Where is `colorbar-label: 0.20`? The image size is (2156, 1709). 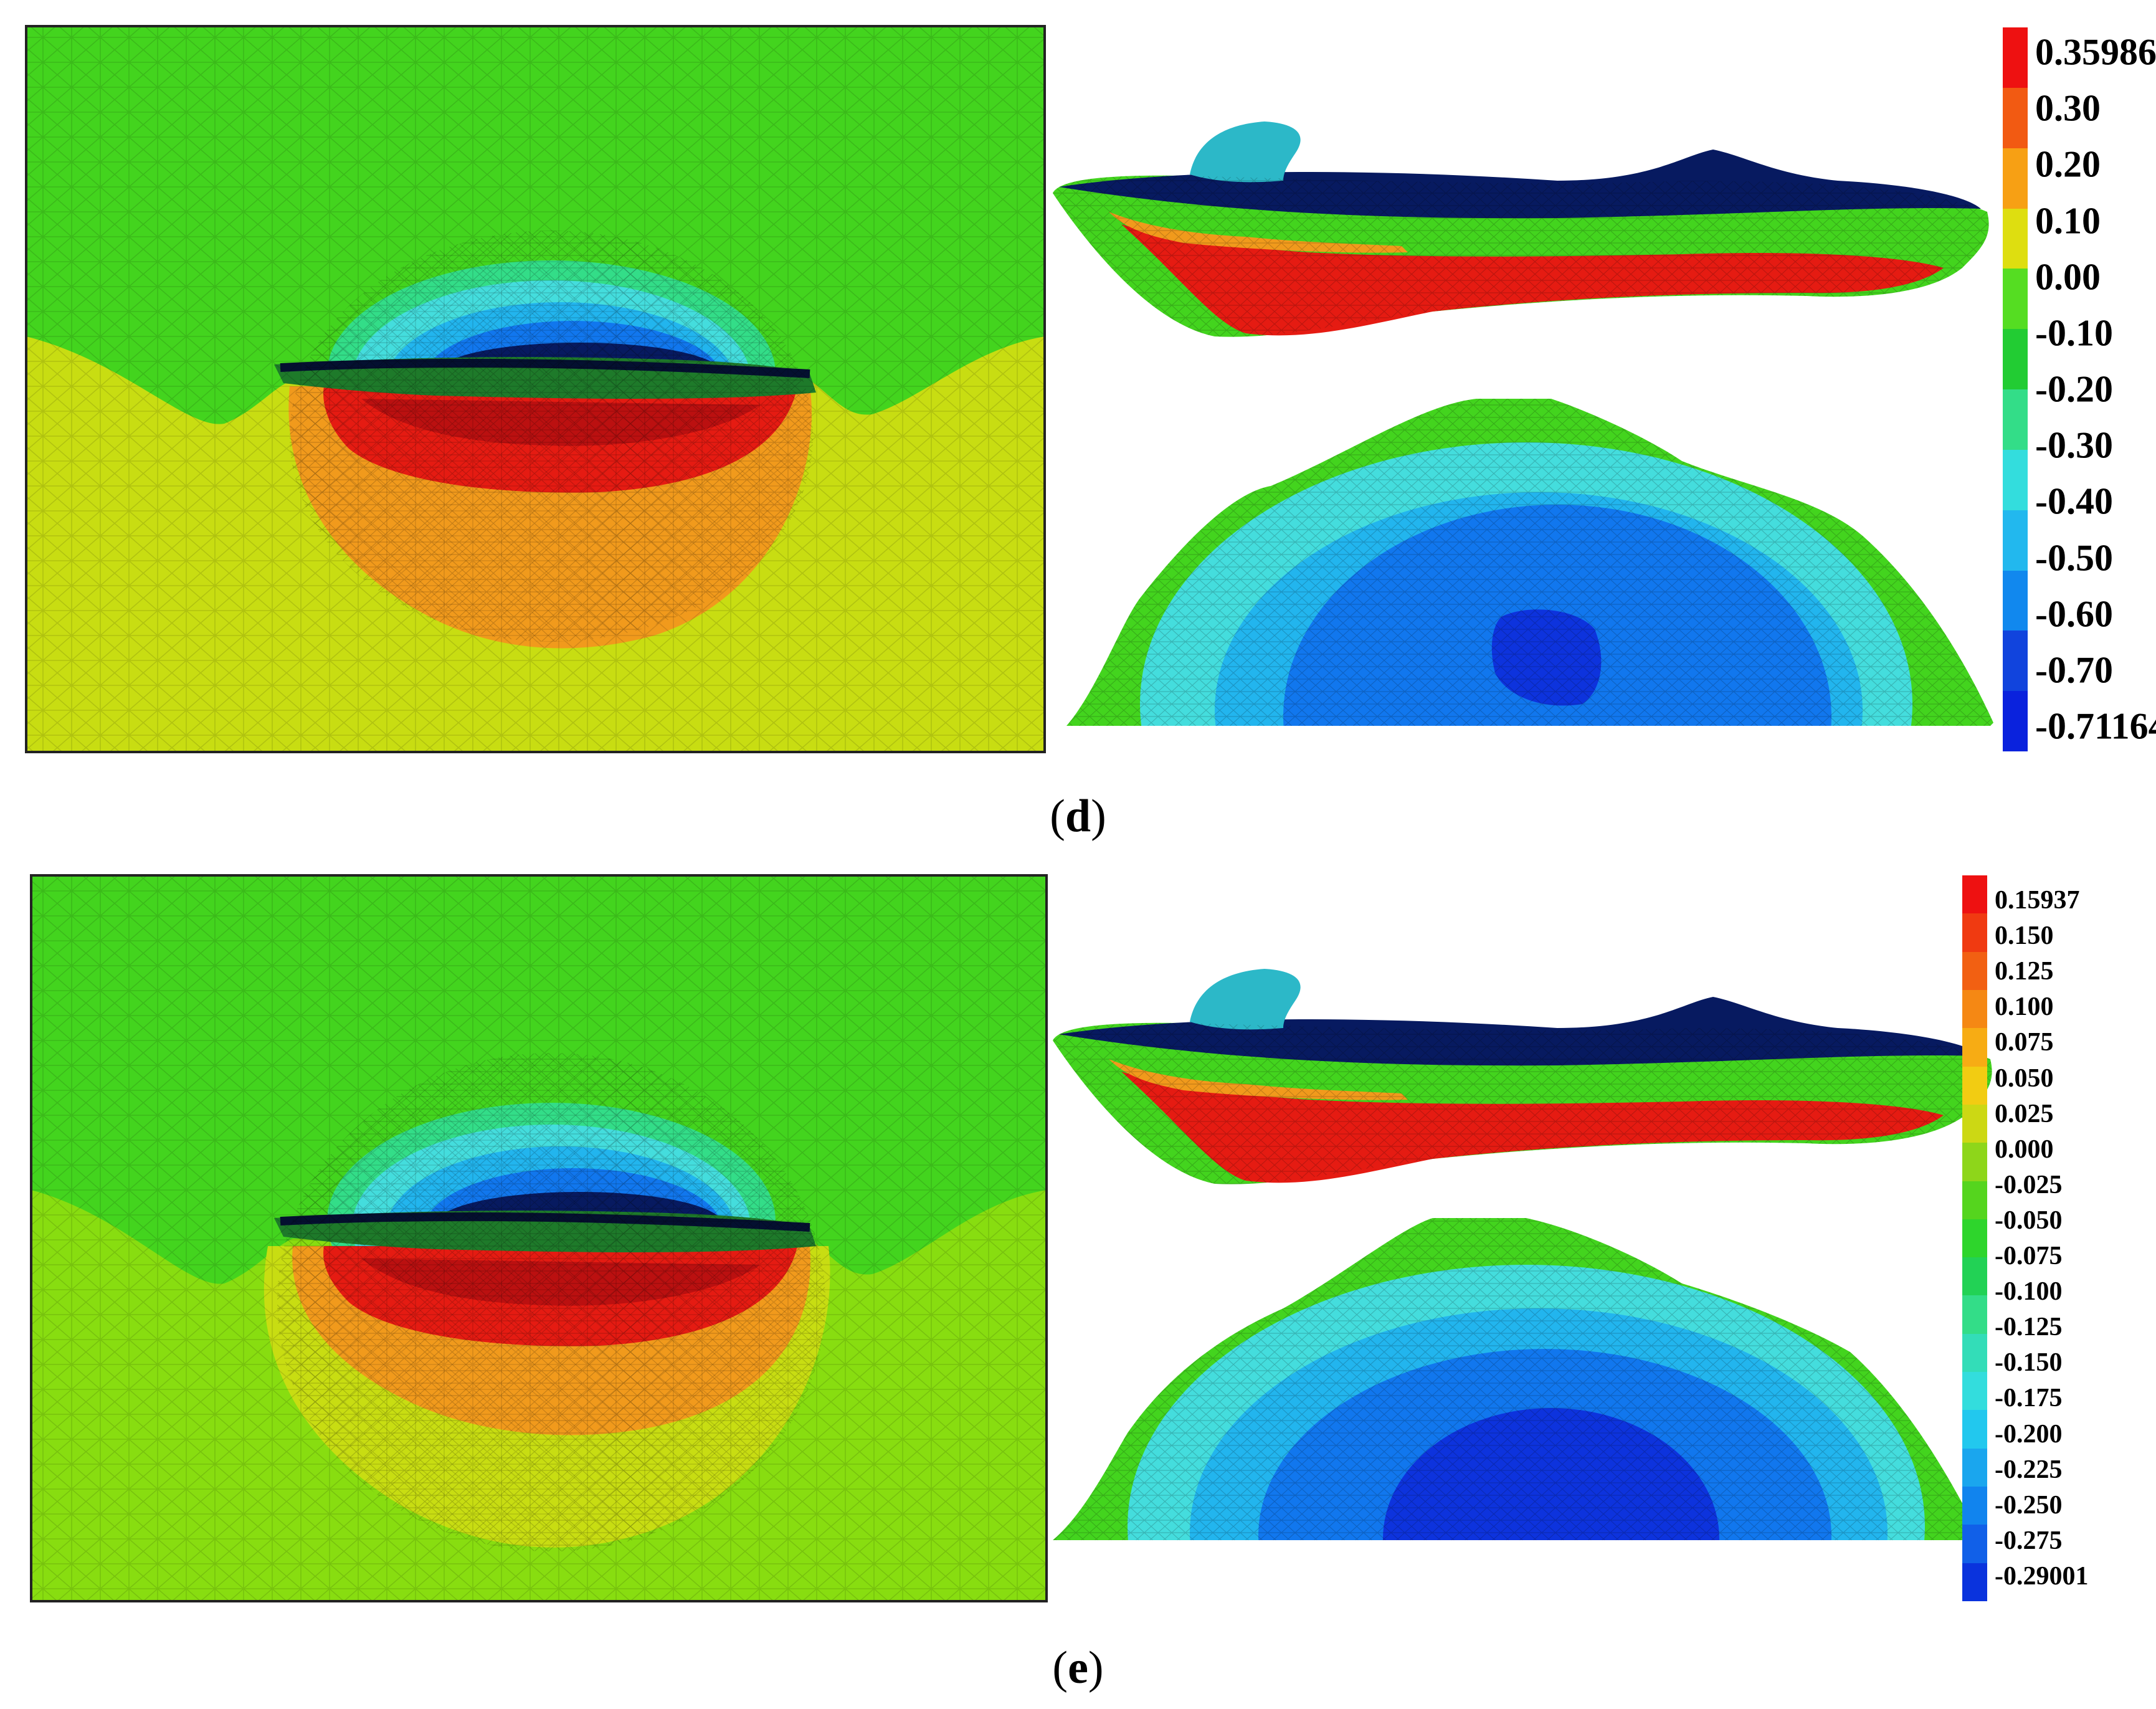
colorbar-label: 0.20 is located at coordinates (2068, 164).